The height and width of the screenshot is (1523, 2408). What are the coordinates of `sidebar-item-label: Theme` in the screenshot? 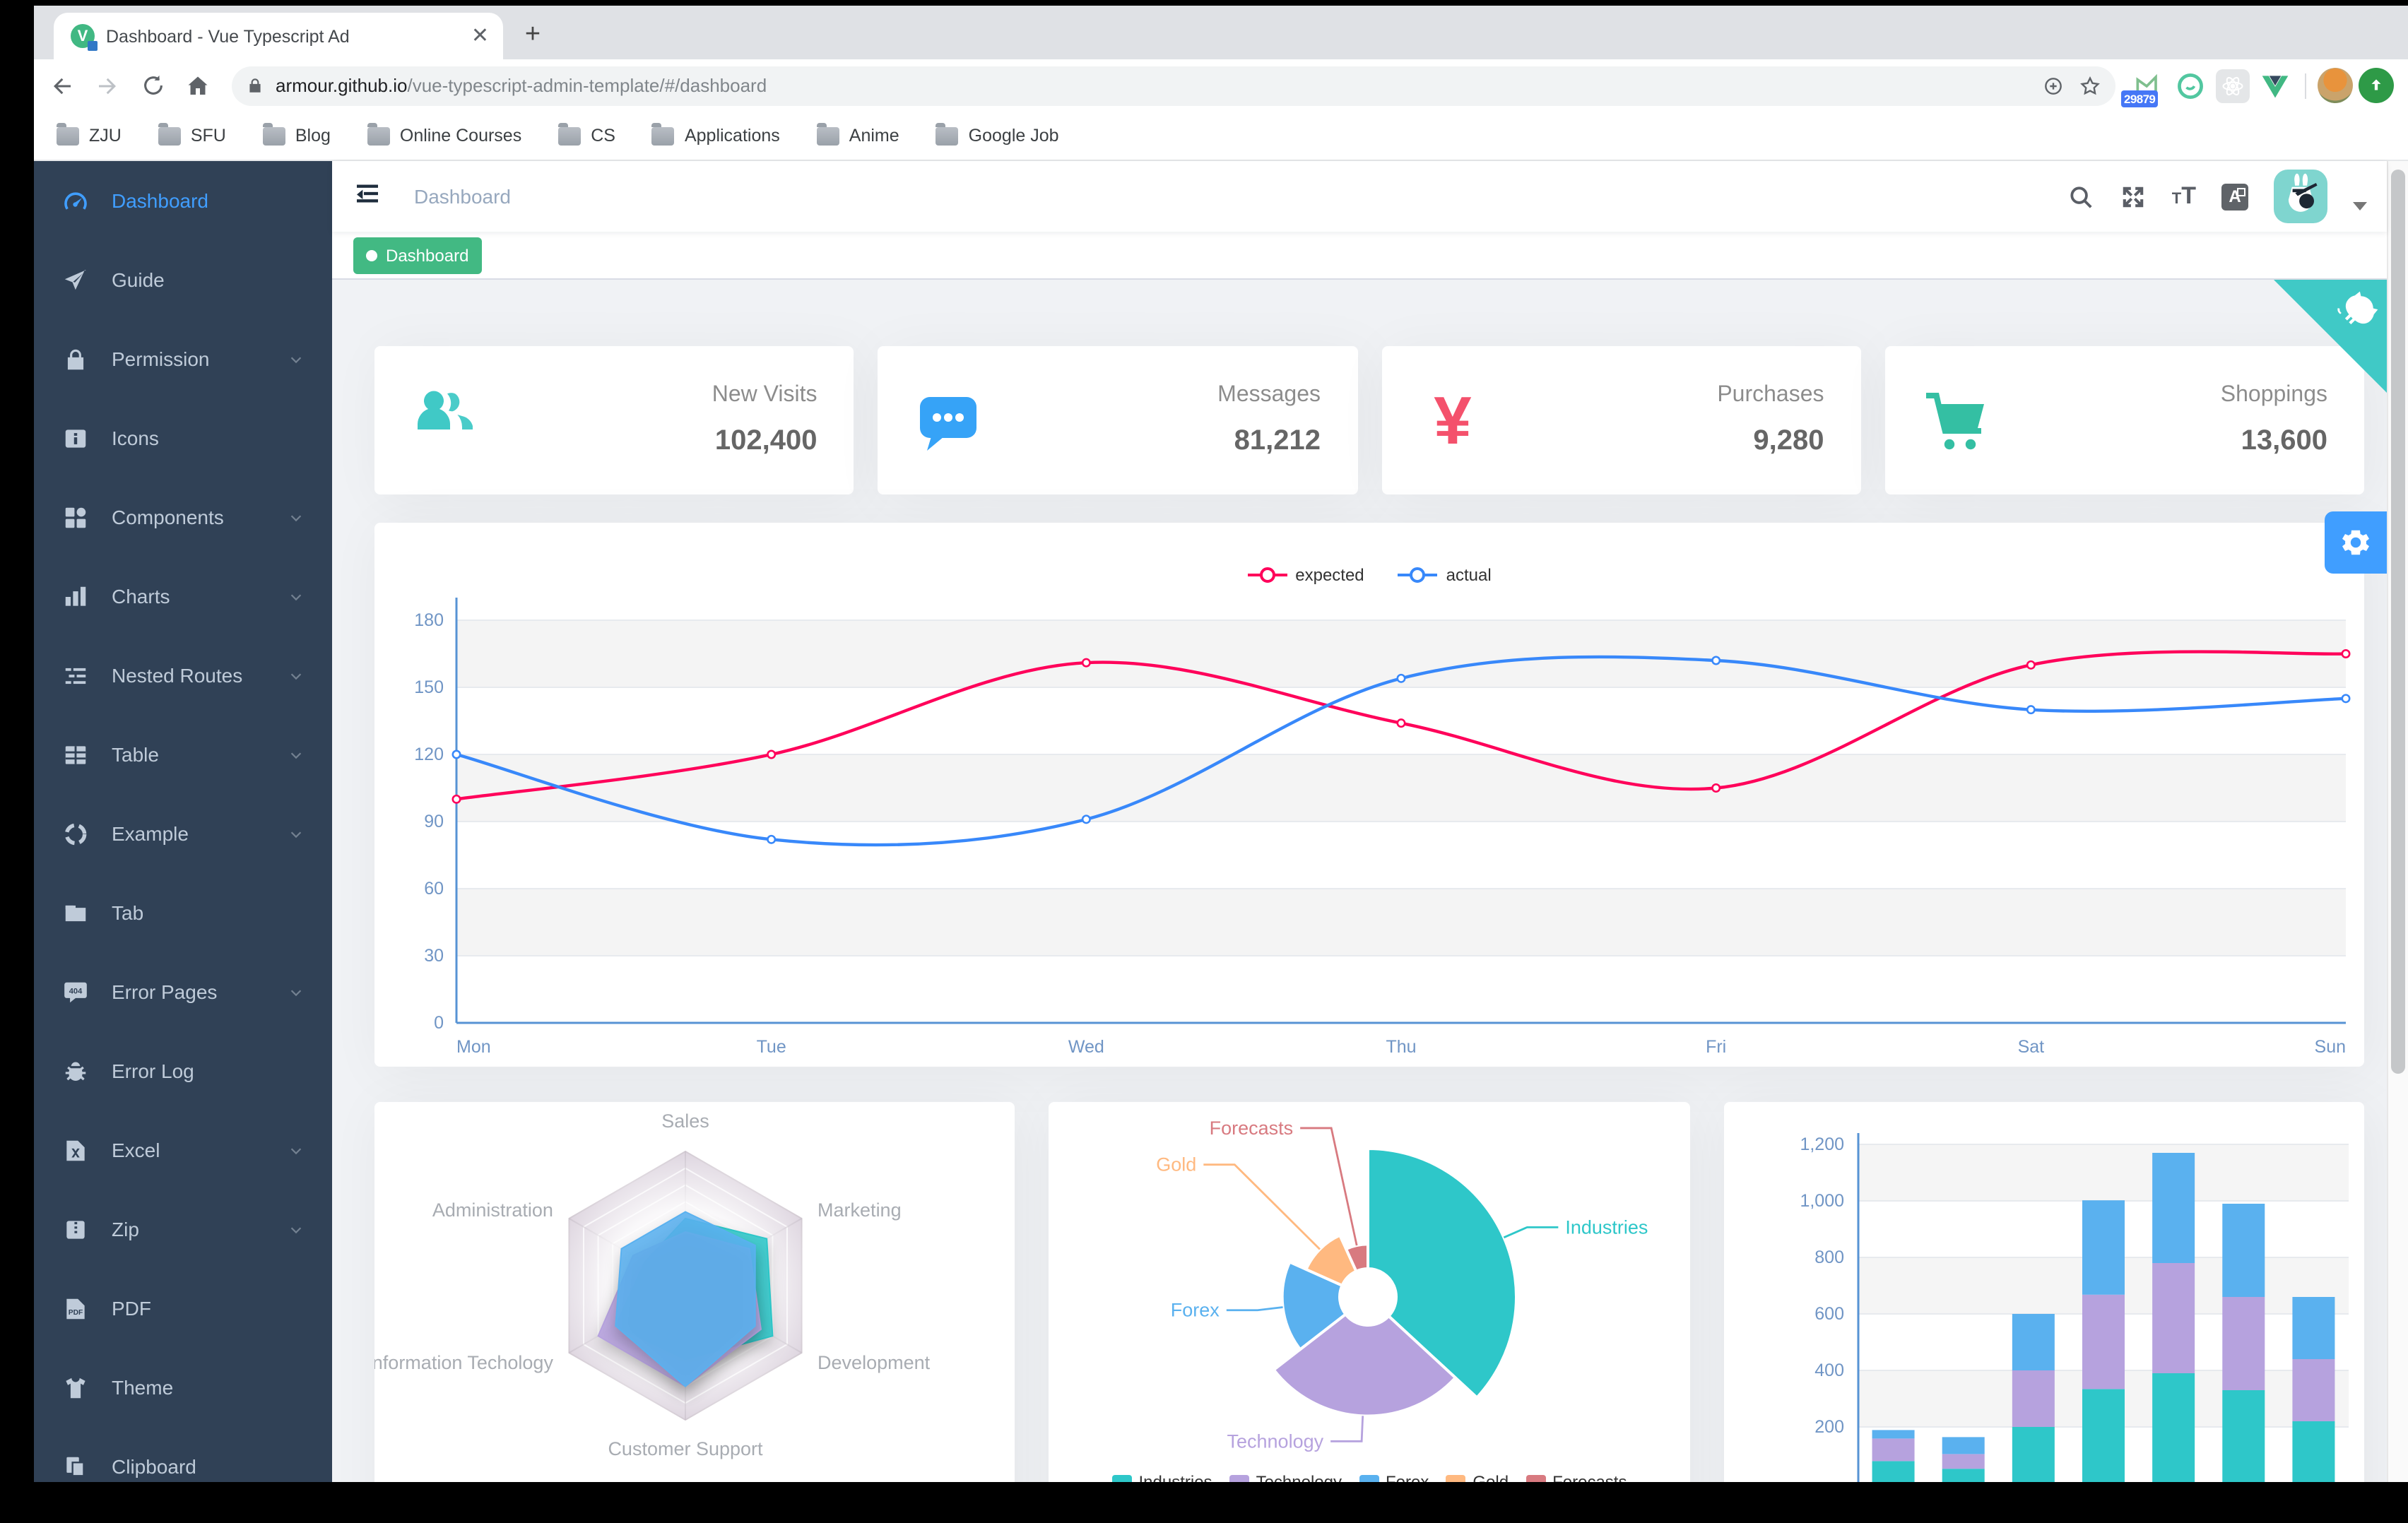 It's located at (143, 1387).